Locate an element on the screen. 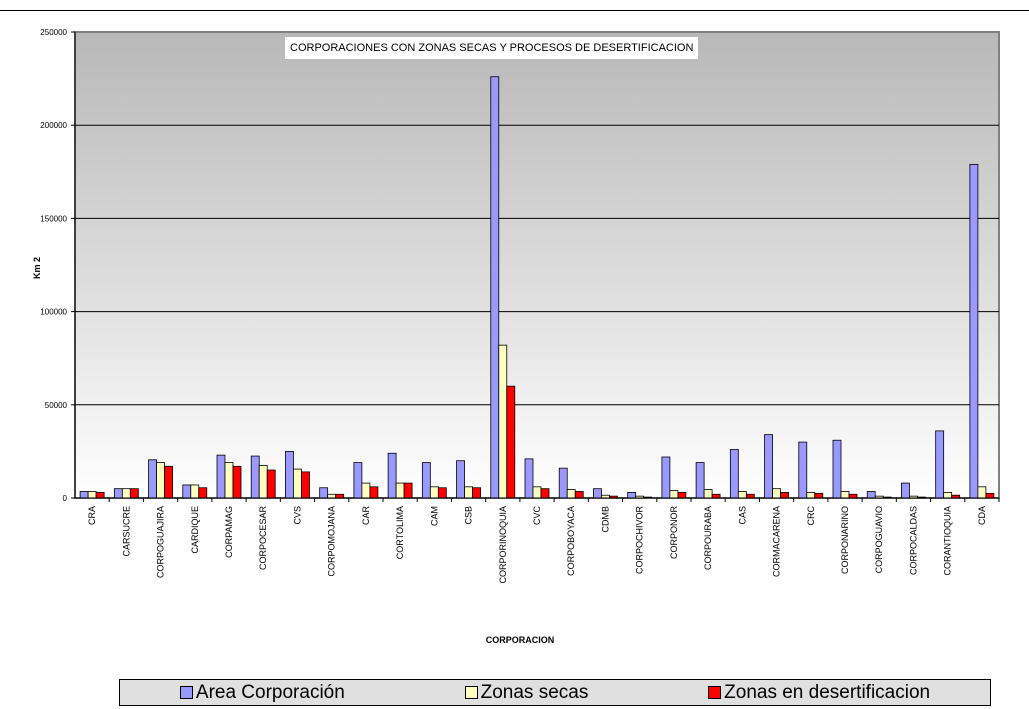 The image size is (1029, 709). legend-swatch-desertificacion is located at coordinates (715, 692).